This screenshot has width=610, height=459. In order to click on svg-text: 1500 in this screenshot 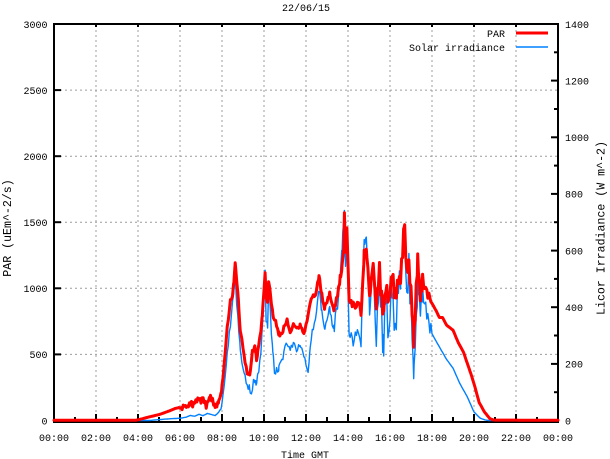, I will do `click(35, 224)`.